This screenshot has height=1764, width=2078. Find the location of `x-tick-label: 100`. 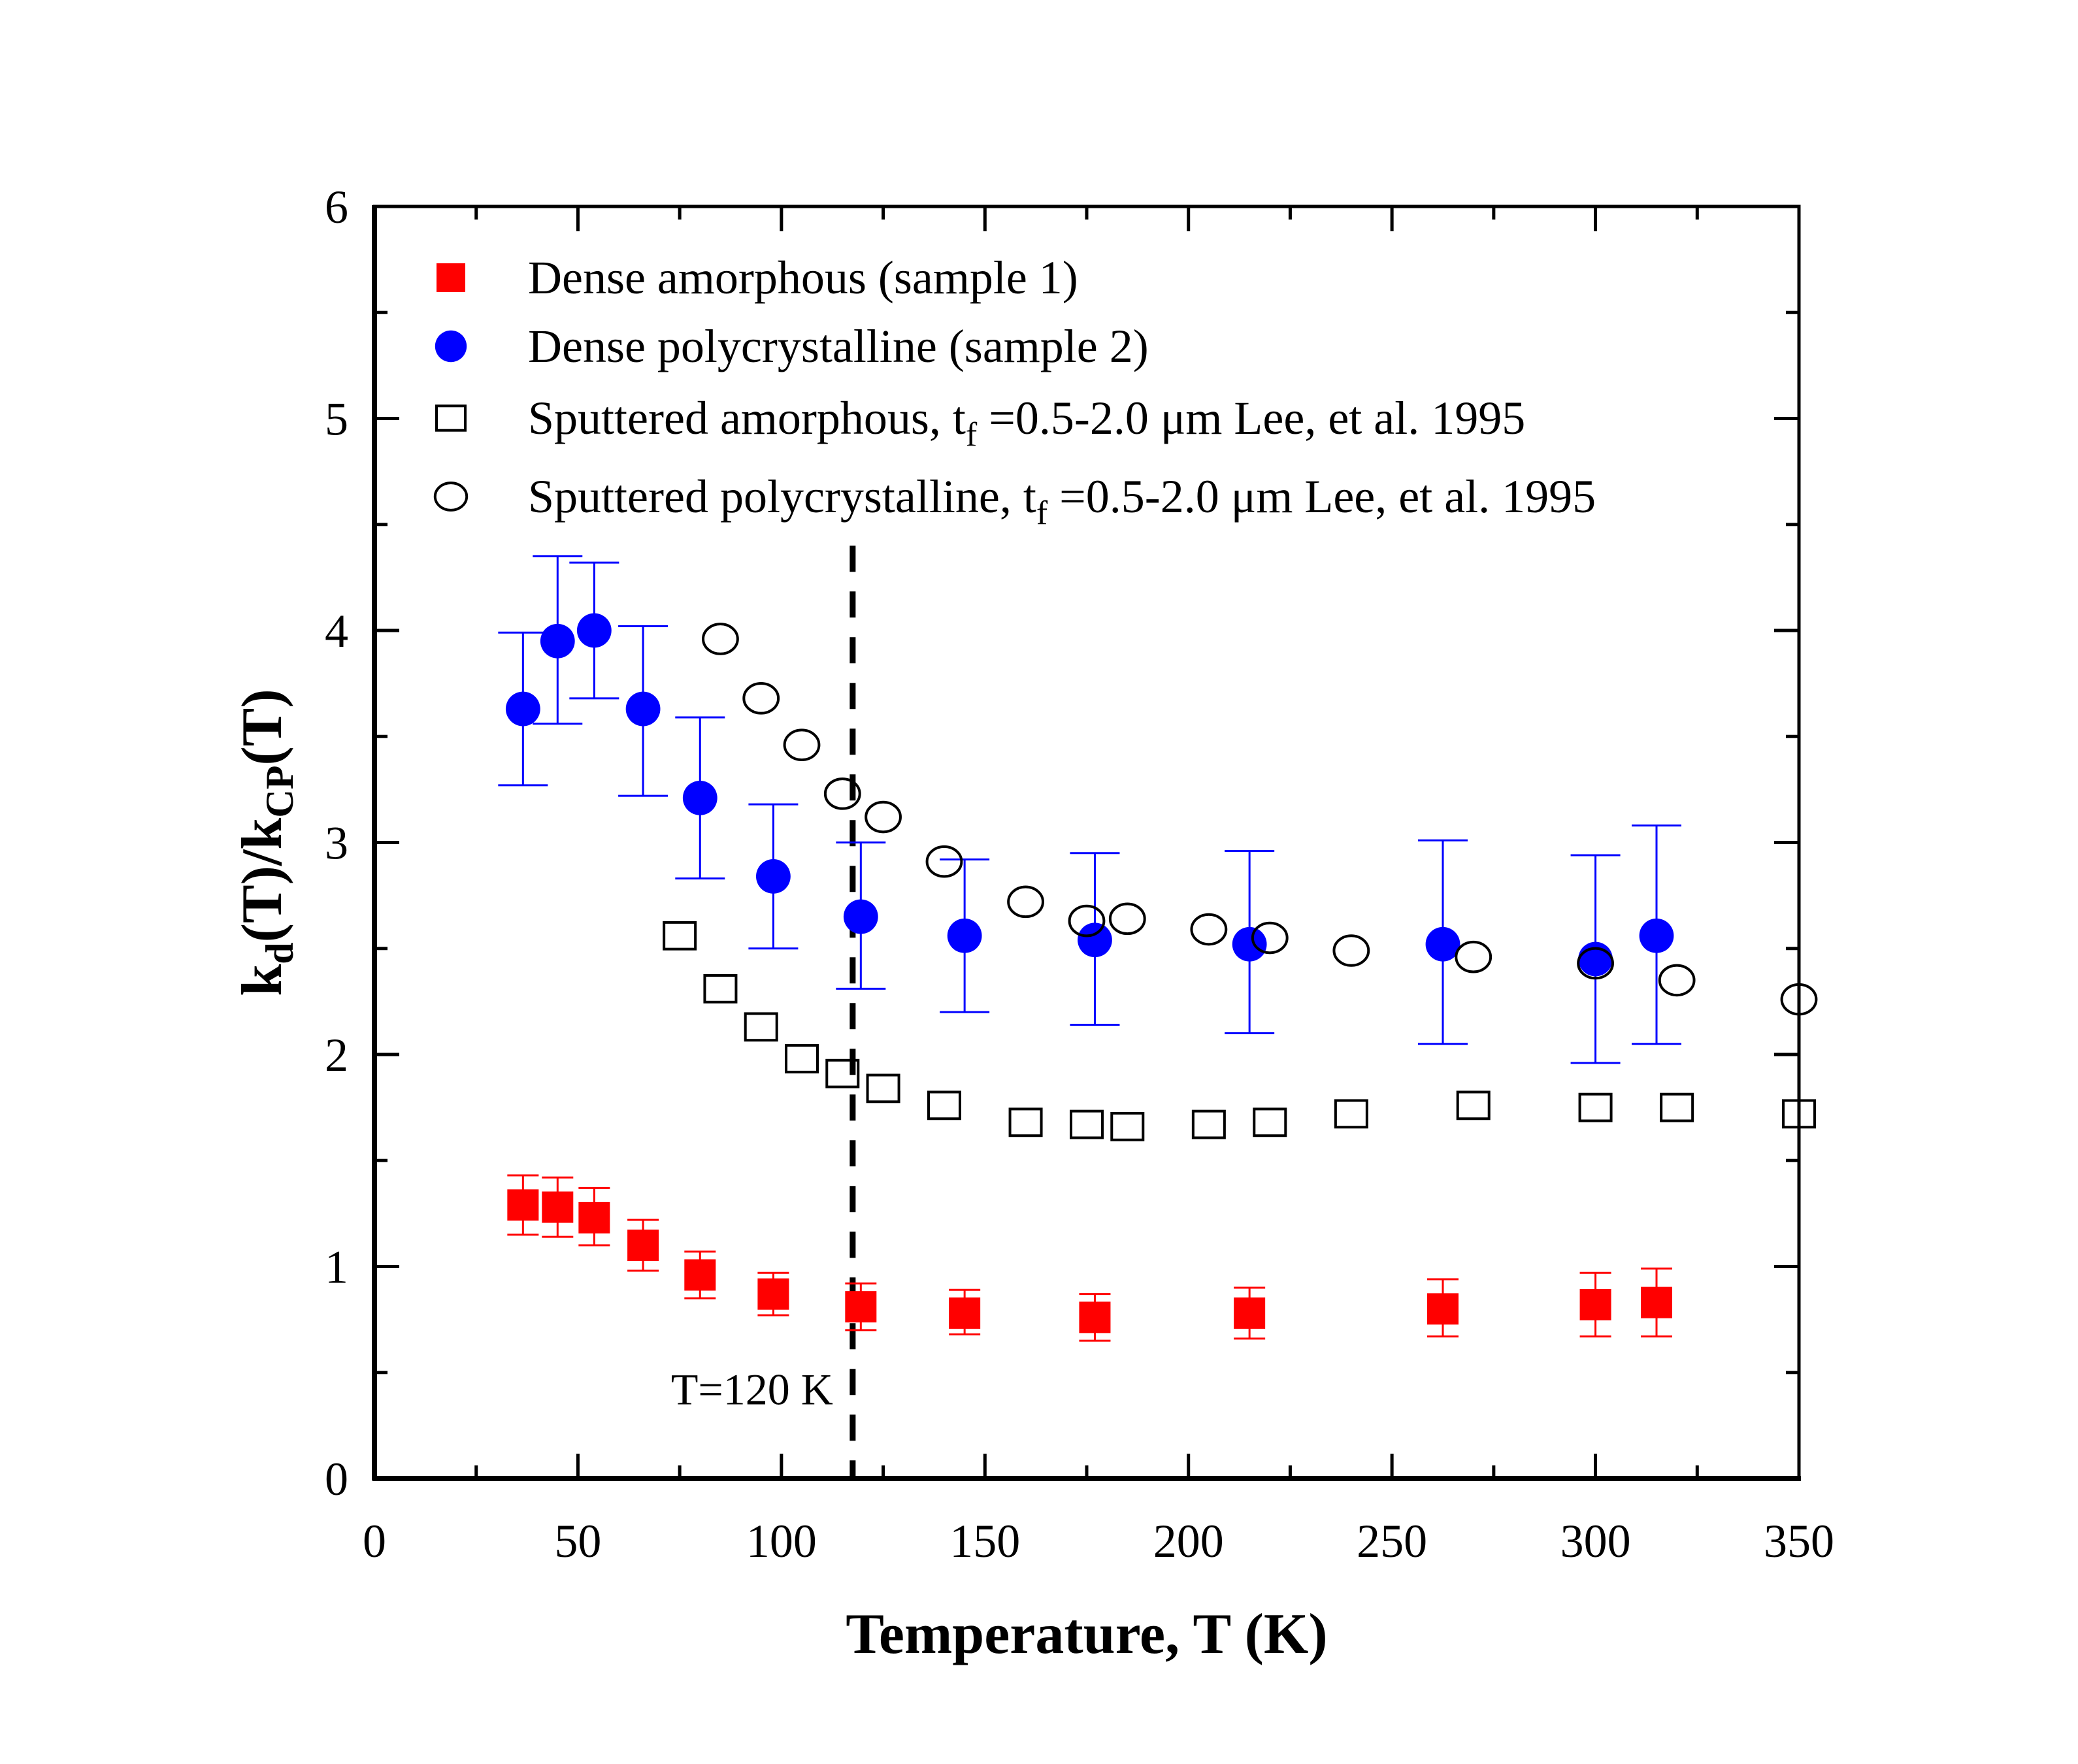

x-tick-label: 100 is located at coordinates (781, 1541).